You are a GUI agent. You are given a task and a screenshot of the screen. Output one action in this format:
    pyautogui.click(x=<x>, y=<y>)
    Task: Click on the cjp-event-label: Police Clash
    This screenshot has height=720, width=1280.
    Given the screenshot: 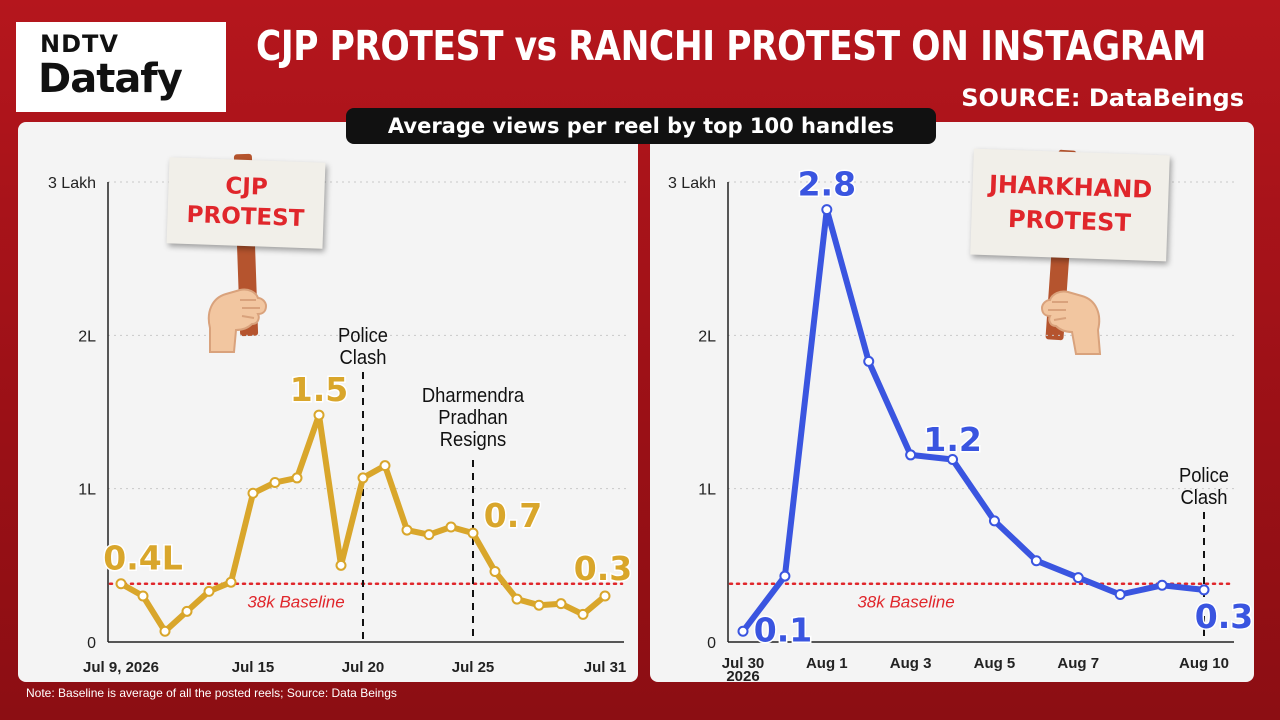 What is the action you would take?
    pyautogui.click(x=363, y=347)
    